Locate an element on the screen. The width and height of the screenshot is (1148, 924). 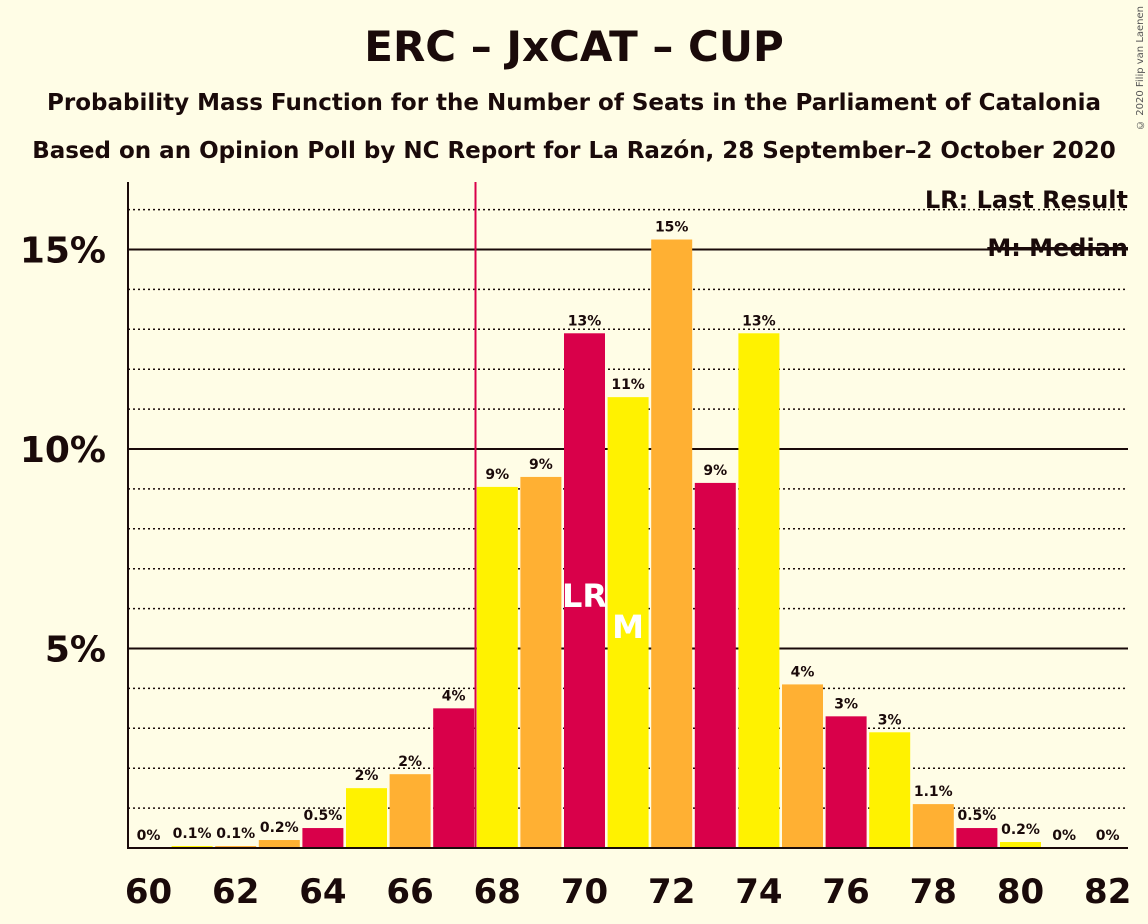
x-tick-label: 80 is located at coordinates (1020, 892).